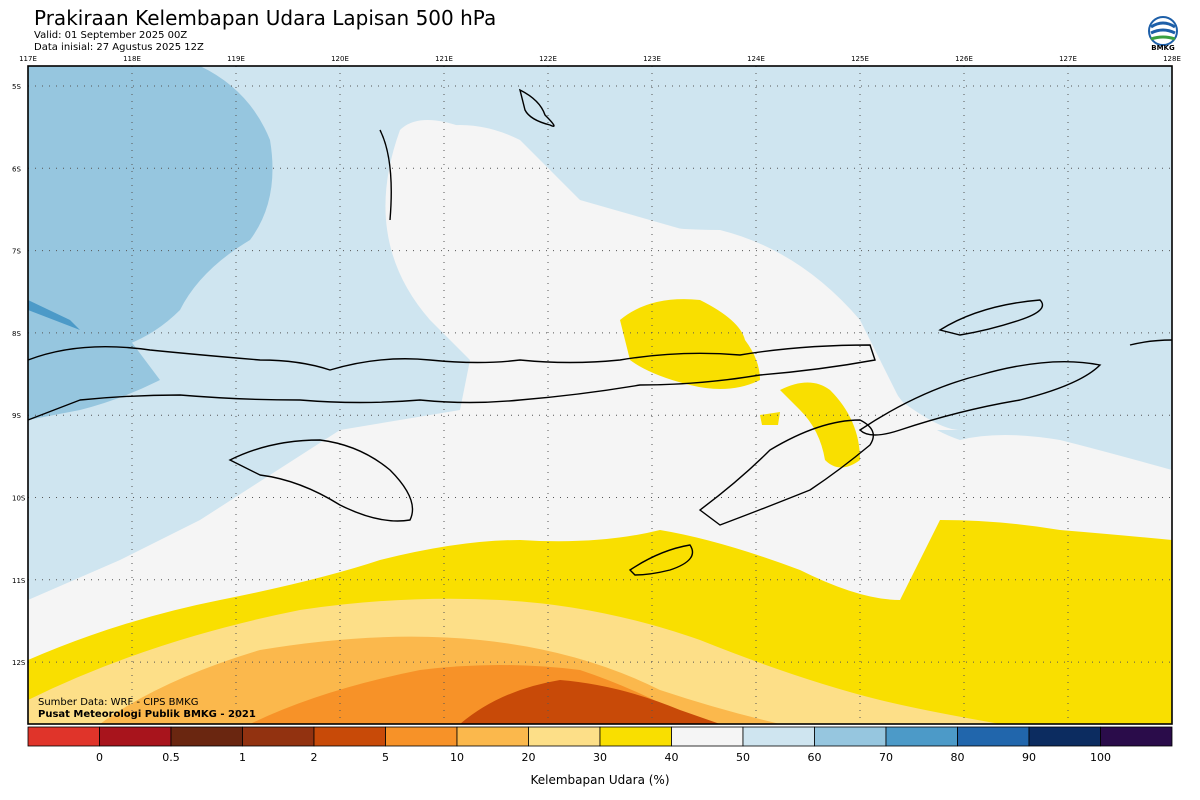  I want to click on colorbar-tick-label: 0.5, so click(171, 757).